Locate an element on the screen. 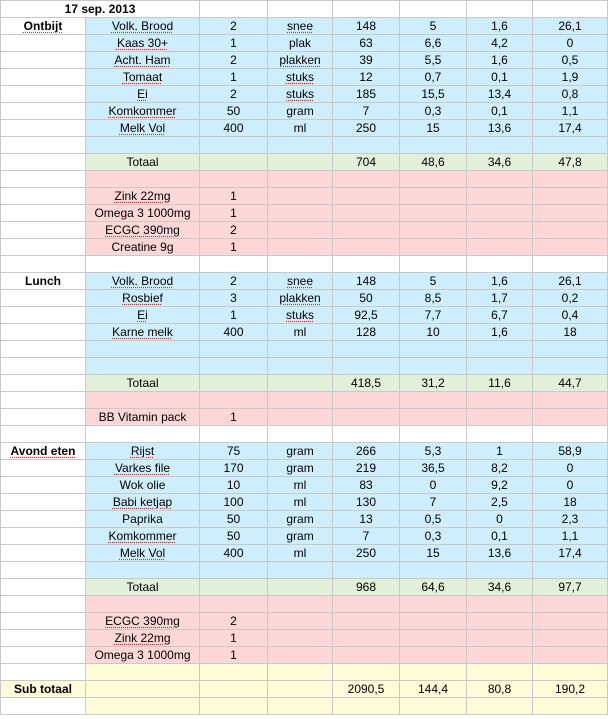 This screenshot has width=608, height=719. table-cell: 400 is located at coordinates (234, 553).